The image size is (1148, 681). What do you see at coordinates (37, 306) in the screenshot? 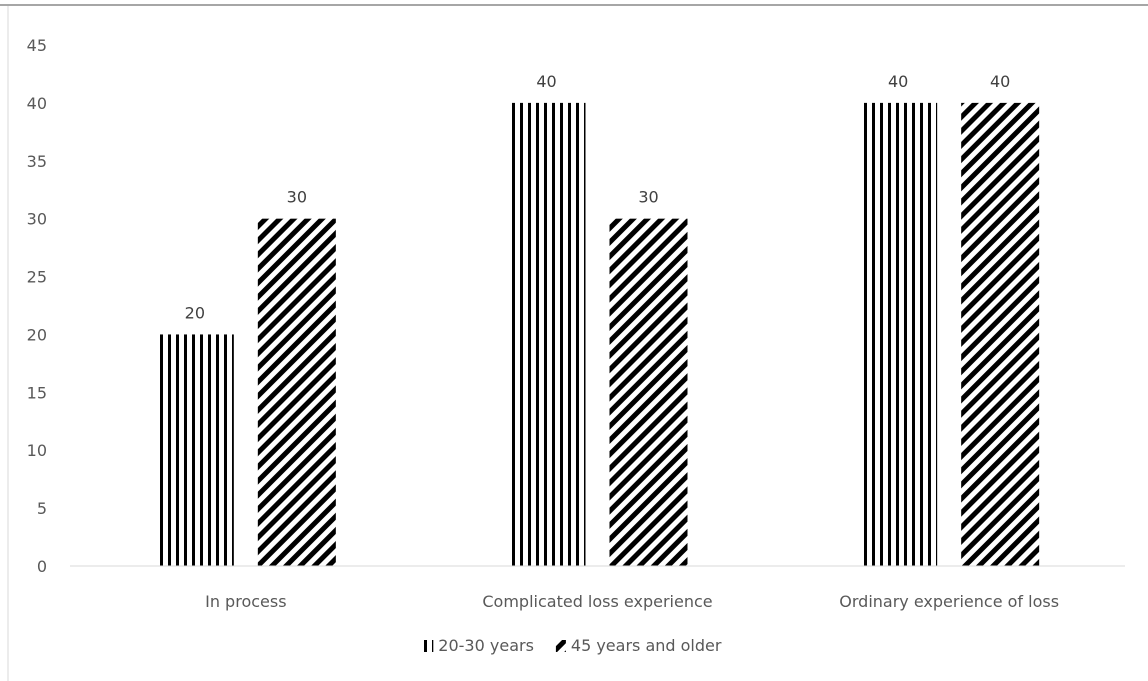
I see `y-axis-ticks: 0 5 10 15 20 25 30 35 40 45` at bounding box center [37, 306].